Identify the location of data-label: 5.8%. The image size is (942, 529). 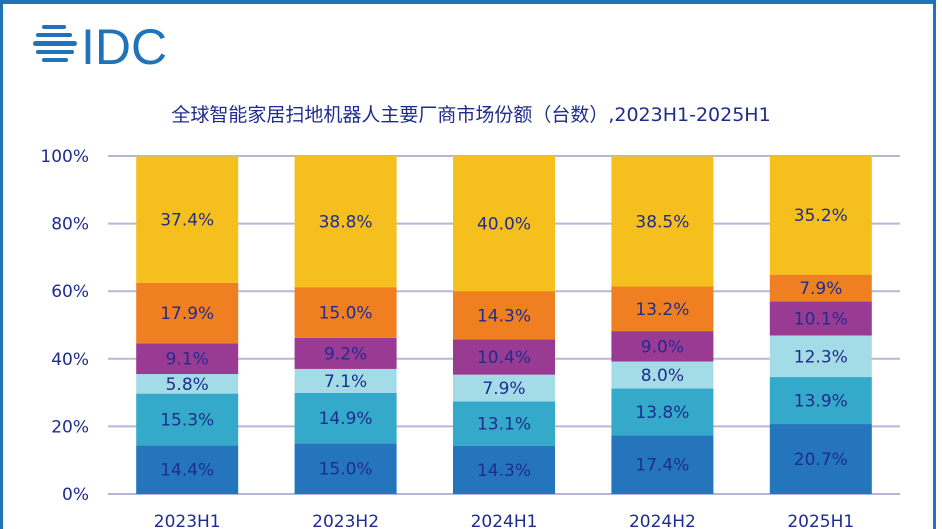
(187, 385).